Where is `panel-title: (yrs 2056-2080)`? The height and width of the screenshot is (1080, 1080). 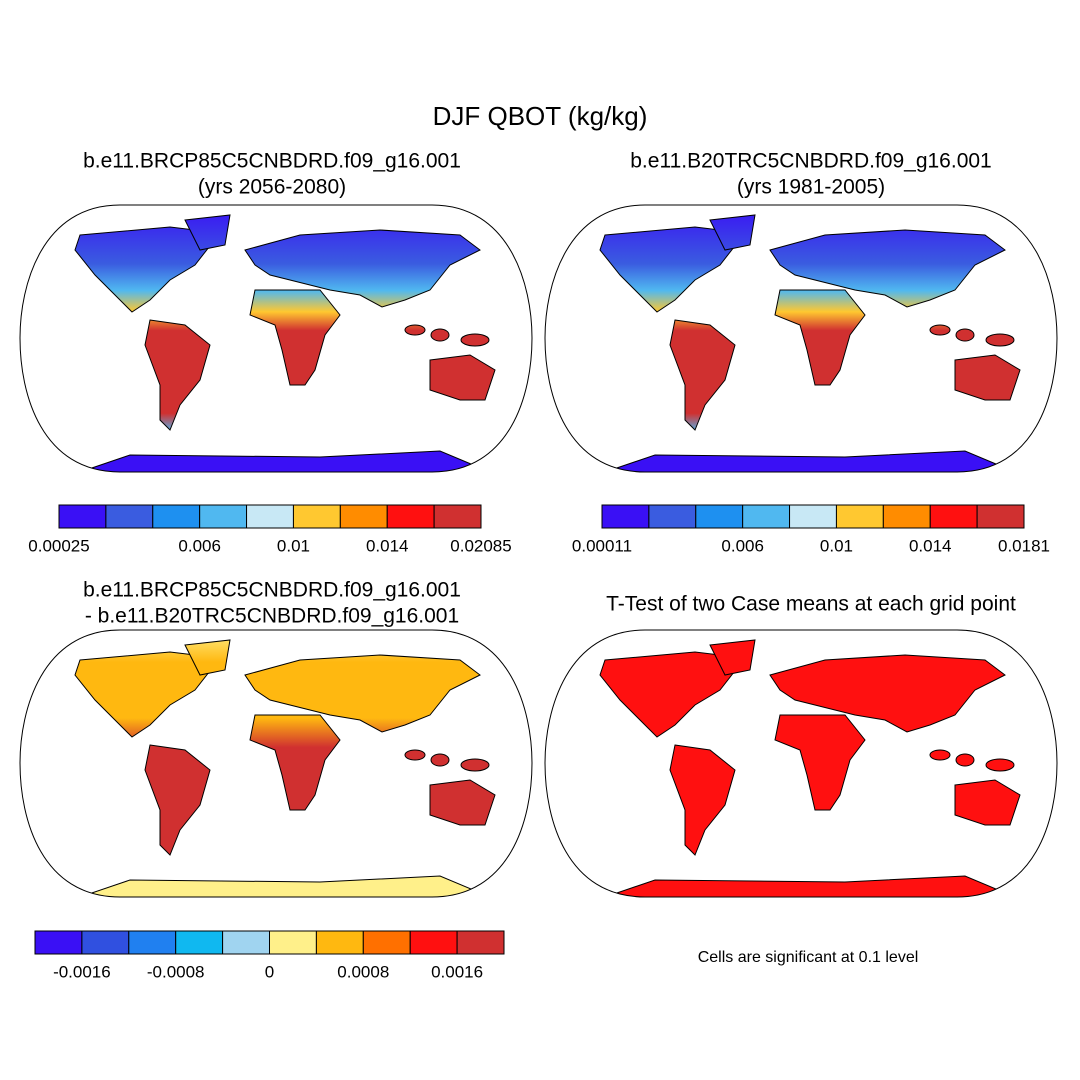 panel-title: (yrs 2056-2080) is located at coordinates (272, 187).